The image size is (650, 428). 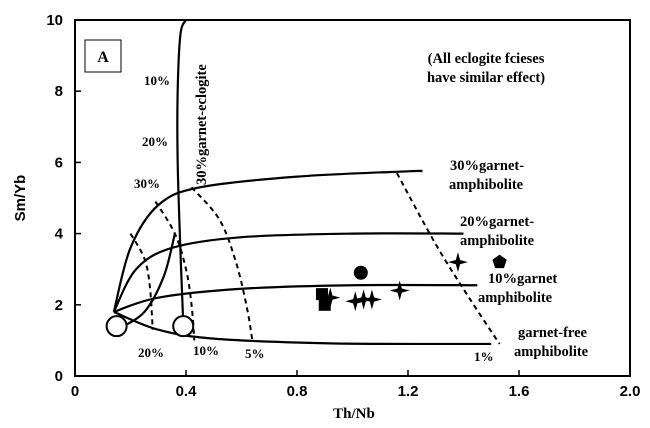 I want to click on melt-label-e20: 20%, so click(x=155, y=141).